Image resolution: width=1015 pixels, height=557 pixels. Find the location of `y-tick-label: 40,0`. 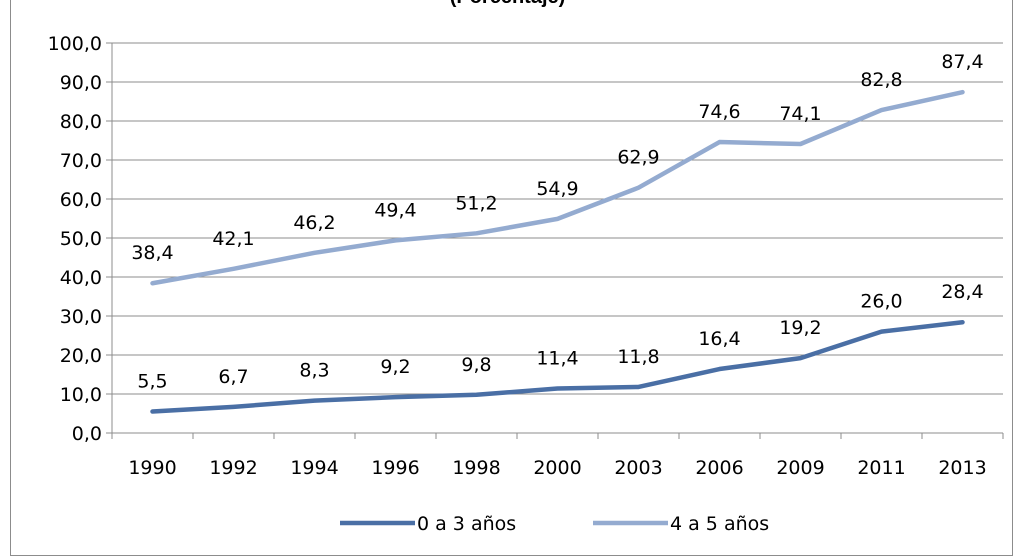

y-tick-label: 40,0 is located at coordinates (81, 278).